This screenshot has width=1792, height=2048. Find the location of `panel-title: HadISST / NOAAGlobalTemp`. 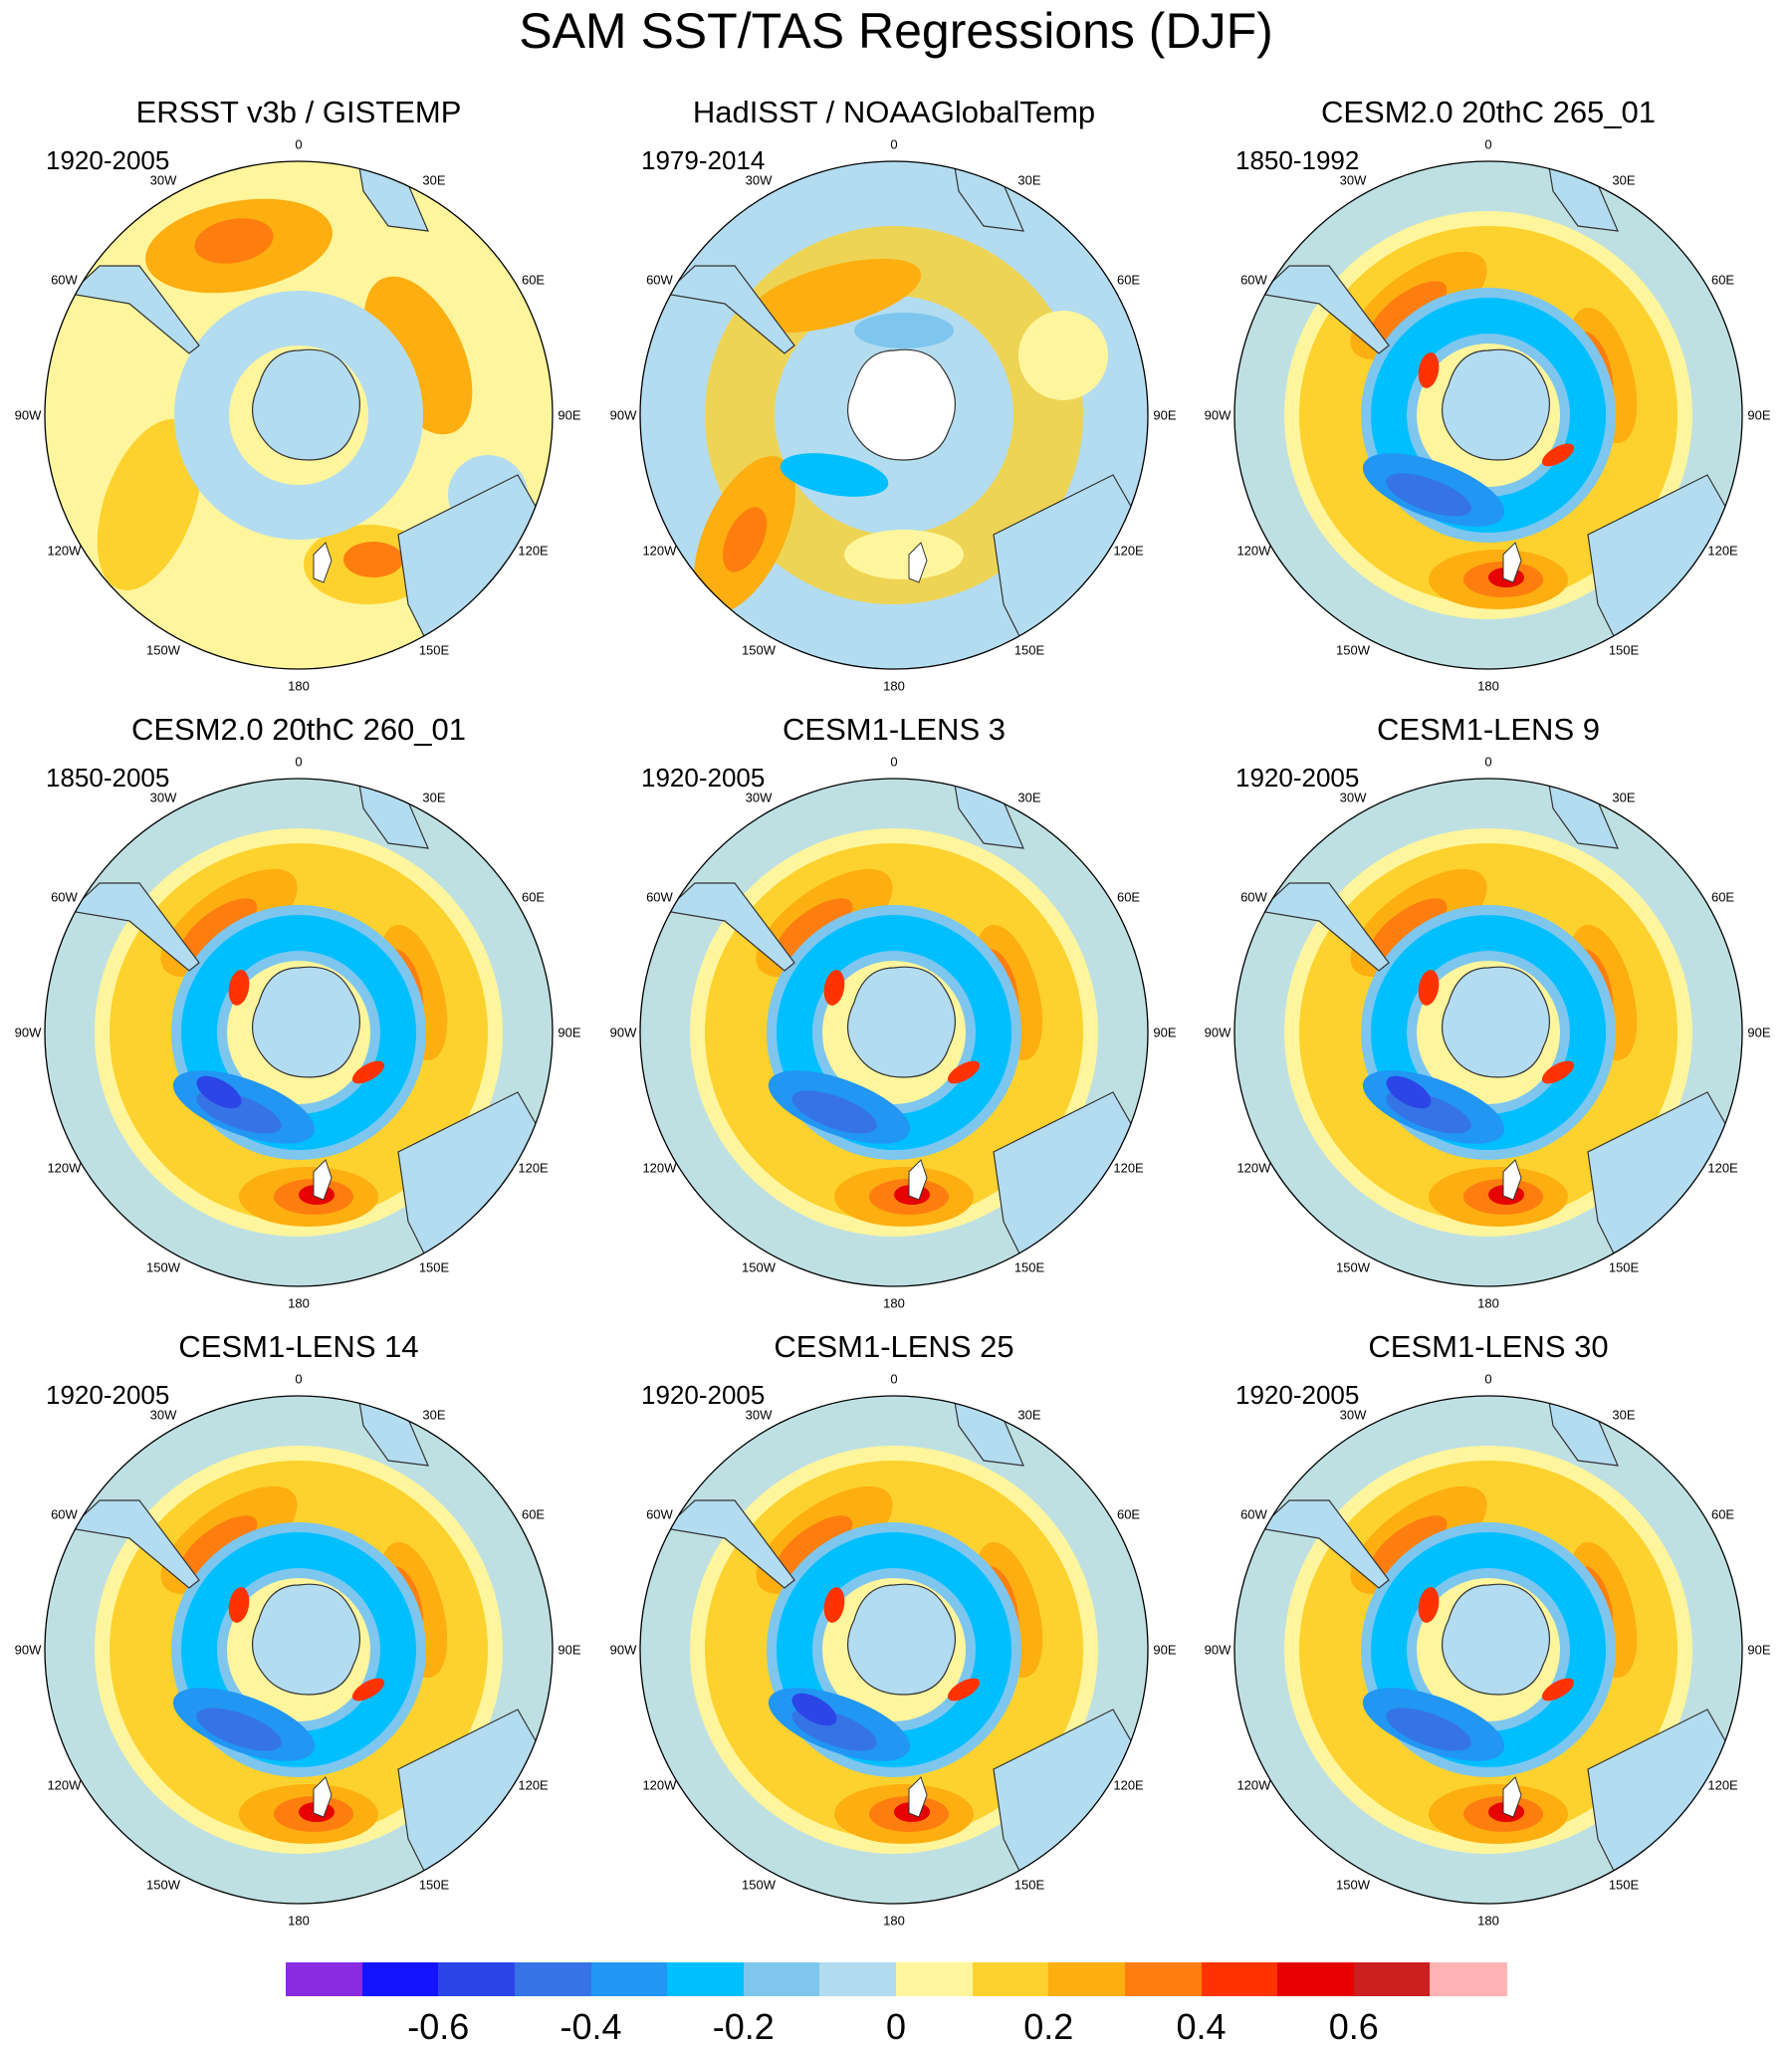

panel-title: HadISST / NOAAGlobalTemp is located at coordinates (894, 112).